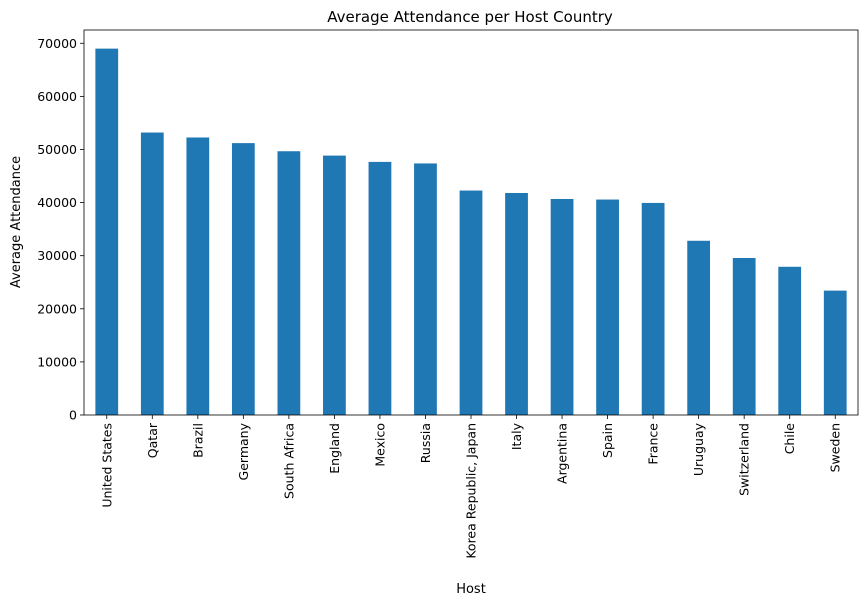 The image size is (868, 605). Describe the element at coordinates (198, 276) in the screenshot. I see `bar-brazil` at that location.